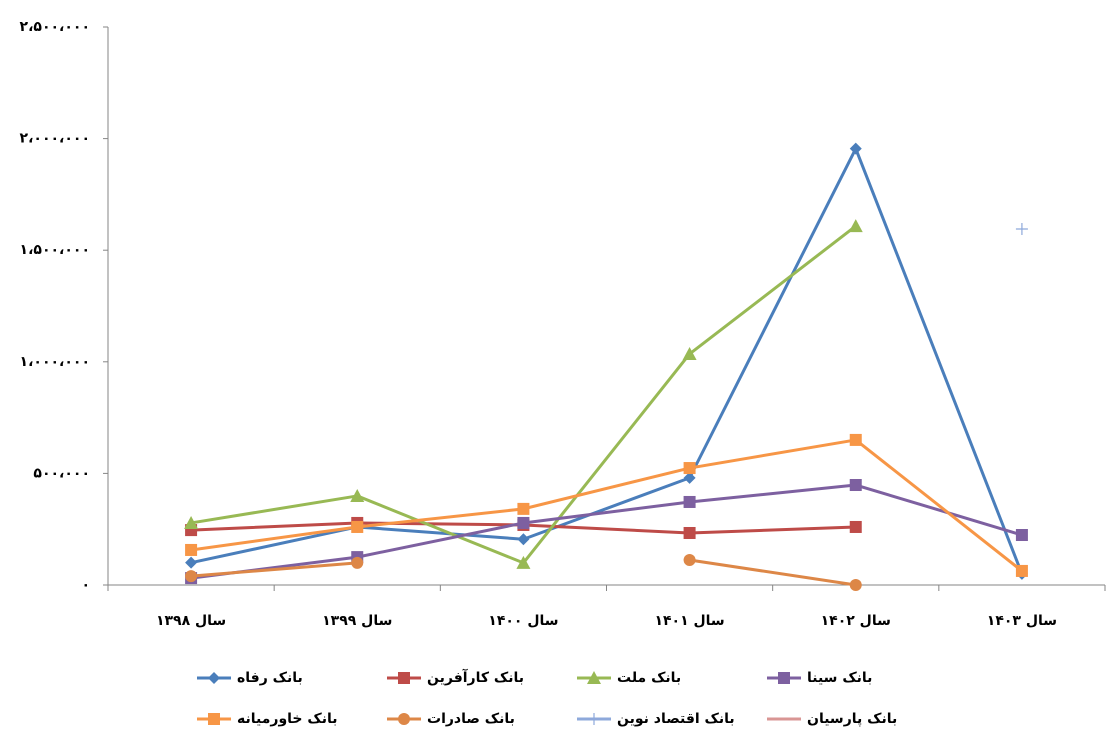 The width and height of the screenshot is (1107, 731). I want to click on x-tick-label: سال ۱۴۰۰, so click(523, 621).